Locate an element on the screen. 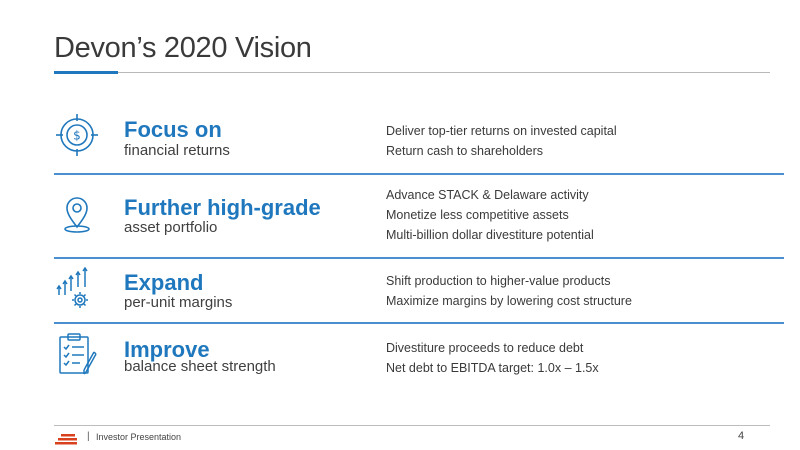 Image resolution: width=800 pixels, height=450 pixels. title-accent-bar is located at coordinates (86, 72).